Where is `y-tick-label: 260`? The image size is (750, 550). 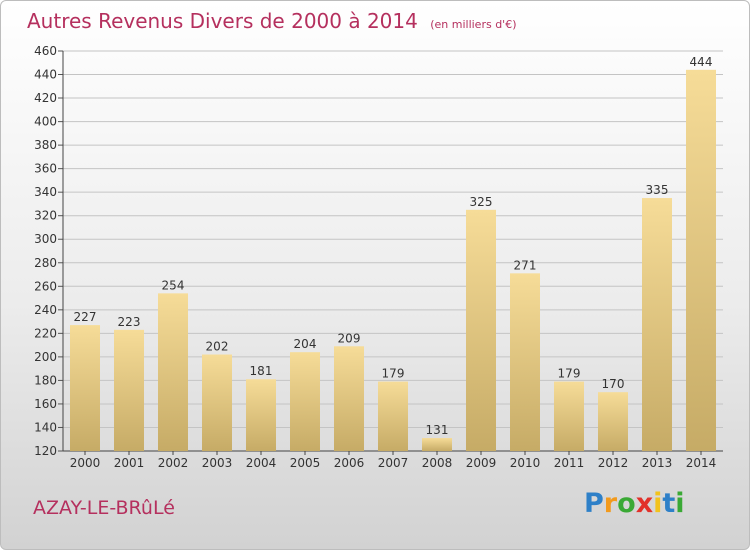
y-tick-label: 260 is located at coordinates (45, 286).